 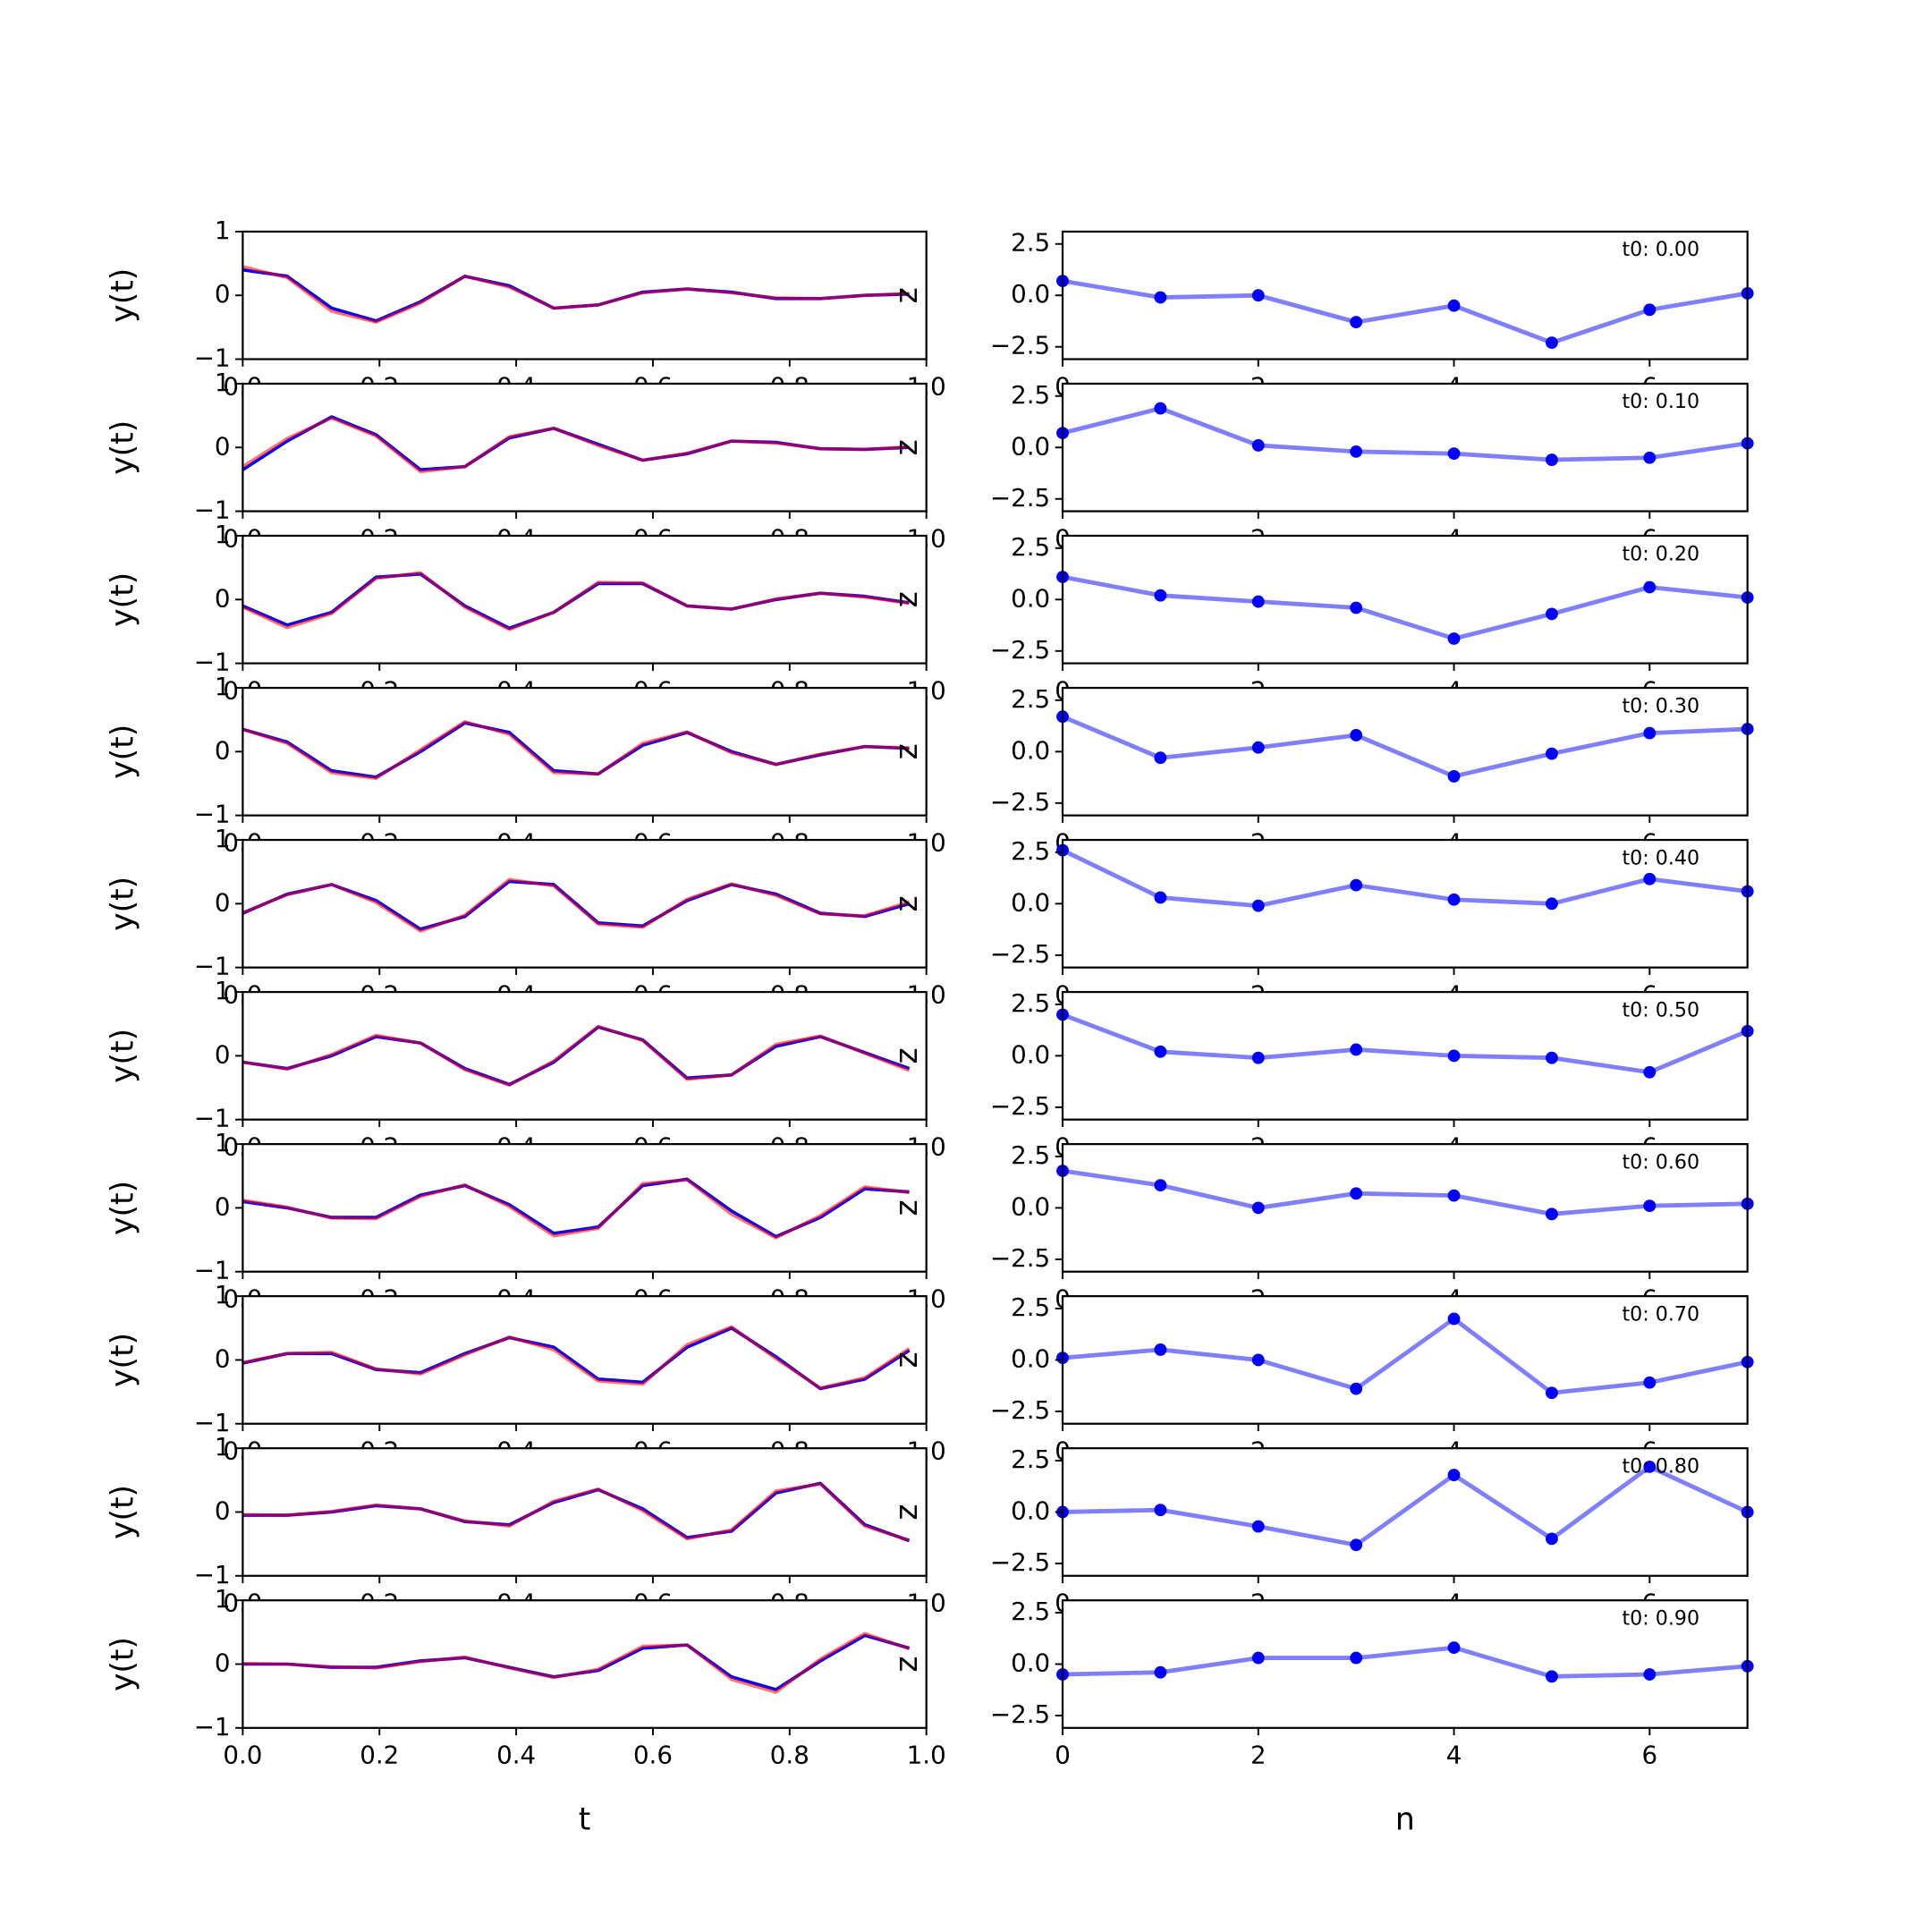 I want to click on annotation: t0: 0.70, so click(x=1660, y=1314).